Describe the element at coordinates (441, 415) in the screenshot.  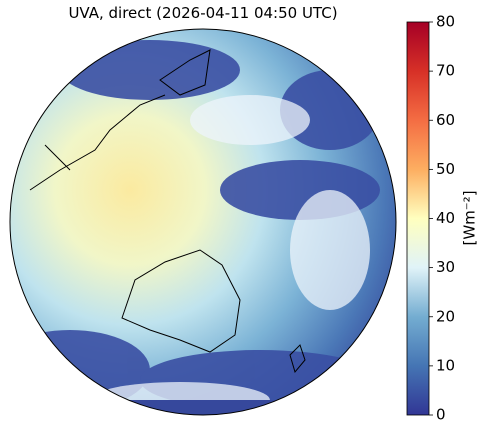
I see `colorbar-tick-label: 0` at that location.